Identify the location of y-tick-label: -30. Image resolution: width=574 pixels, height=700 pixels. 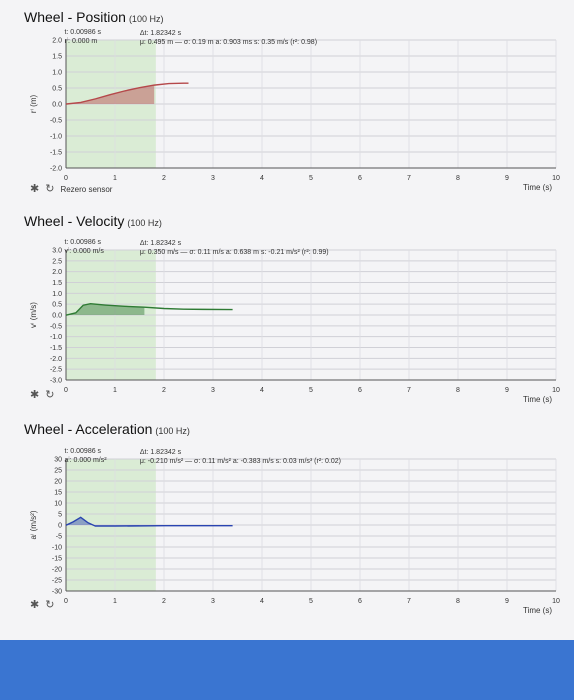
(57, 592).